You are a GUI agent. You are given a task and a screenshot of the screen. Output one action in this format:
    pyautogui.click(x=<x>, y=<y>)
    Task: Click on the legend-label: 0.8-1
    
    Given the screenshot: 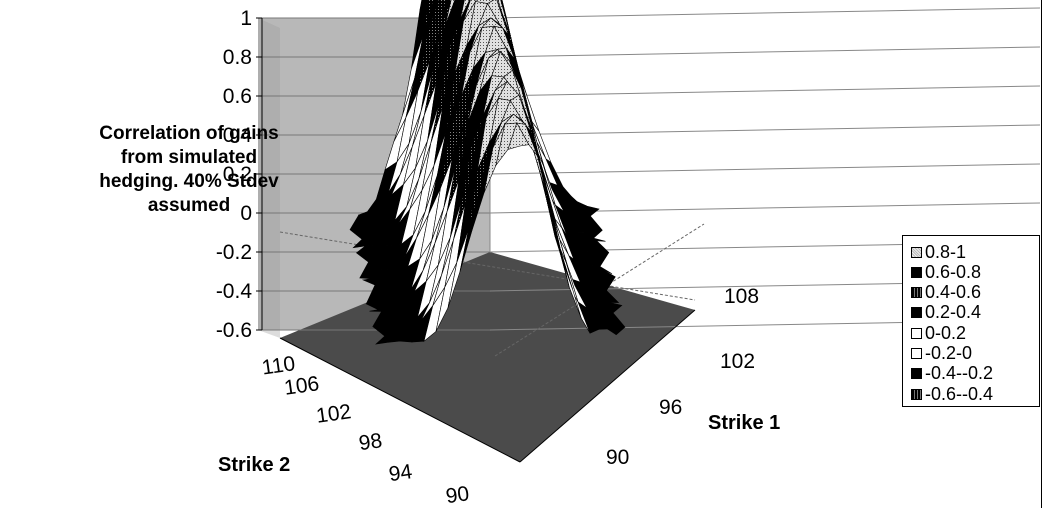 What is the action you would take?
    pyautogui.click(x=946, y=251)
    